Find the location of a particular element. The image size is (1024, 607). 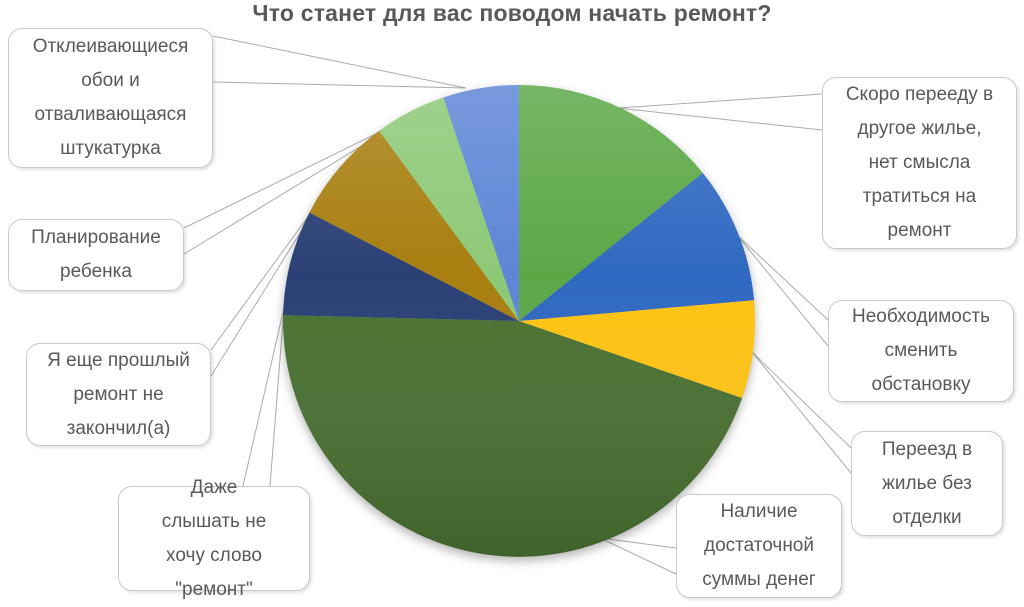

callout-box-4: Даже слышать не хочу слово "ремонт" is located at coordinates (214, 538).